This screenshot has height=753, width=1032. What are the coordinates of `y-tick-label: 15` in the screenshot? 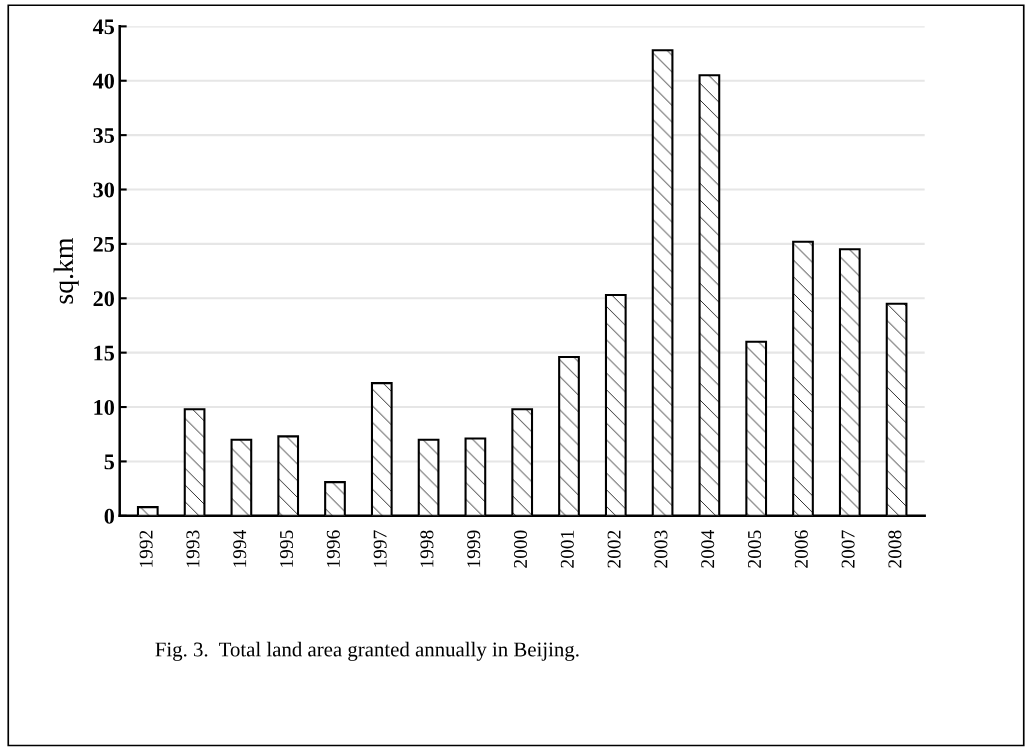 It's located at (104, 353).